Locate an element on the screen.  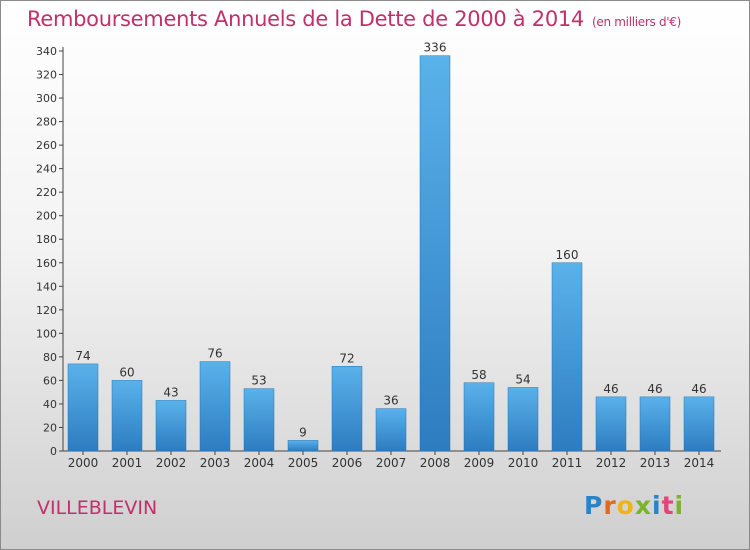
y-tick-label: 160 is located at coordinates (46, 263).